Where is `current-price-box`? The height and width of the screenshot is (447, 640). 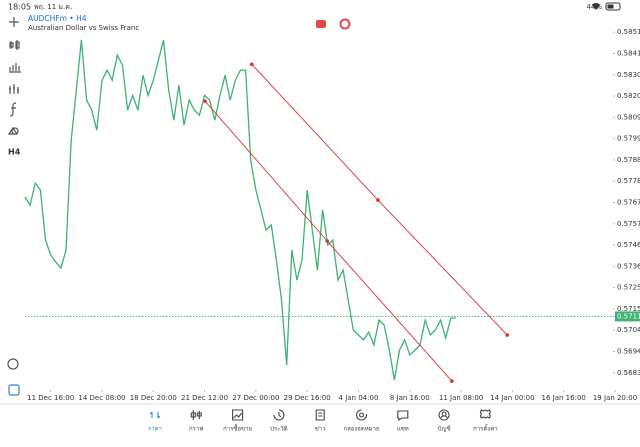 current-price-box is located at coordinates (627, 316).